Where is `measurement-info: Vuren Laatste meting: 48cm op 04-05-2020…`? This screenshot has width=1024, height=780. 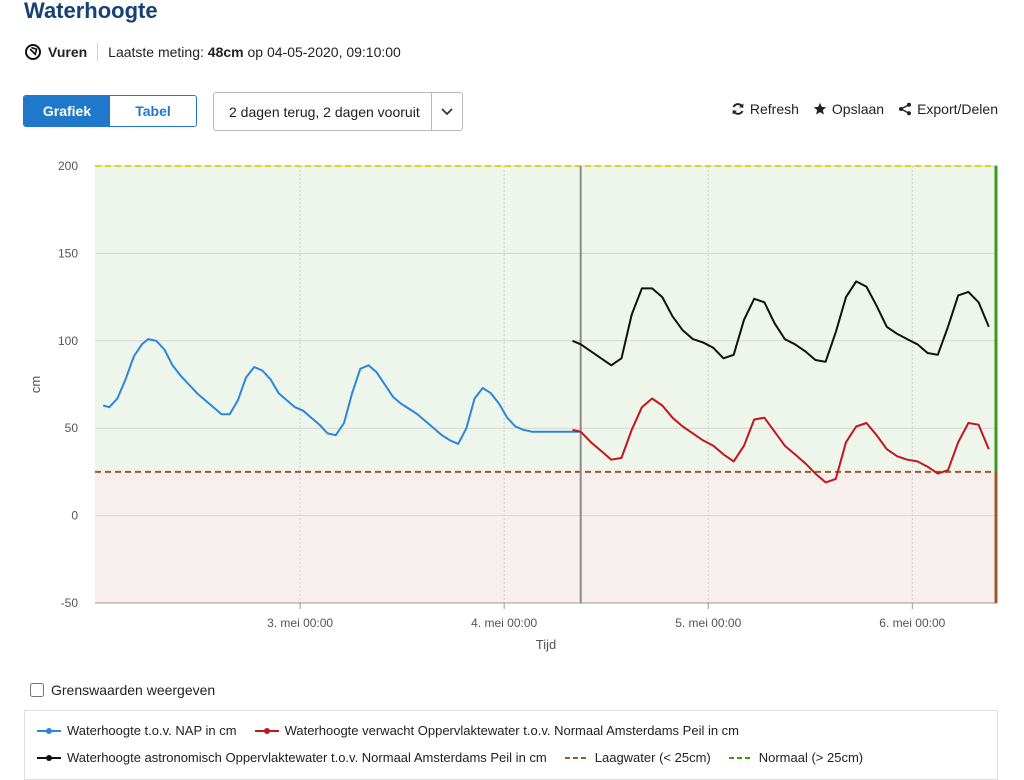 measurement-info: Vuren Laatste meting: 48cm op 04-05-2020… is located at coordinates (212, 52).